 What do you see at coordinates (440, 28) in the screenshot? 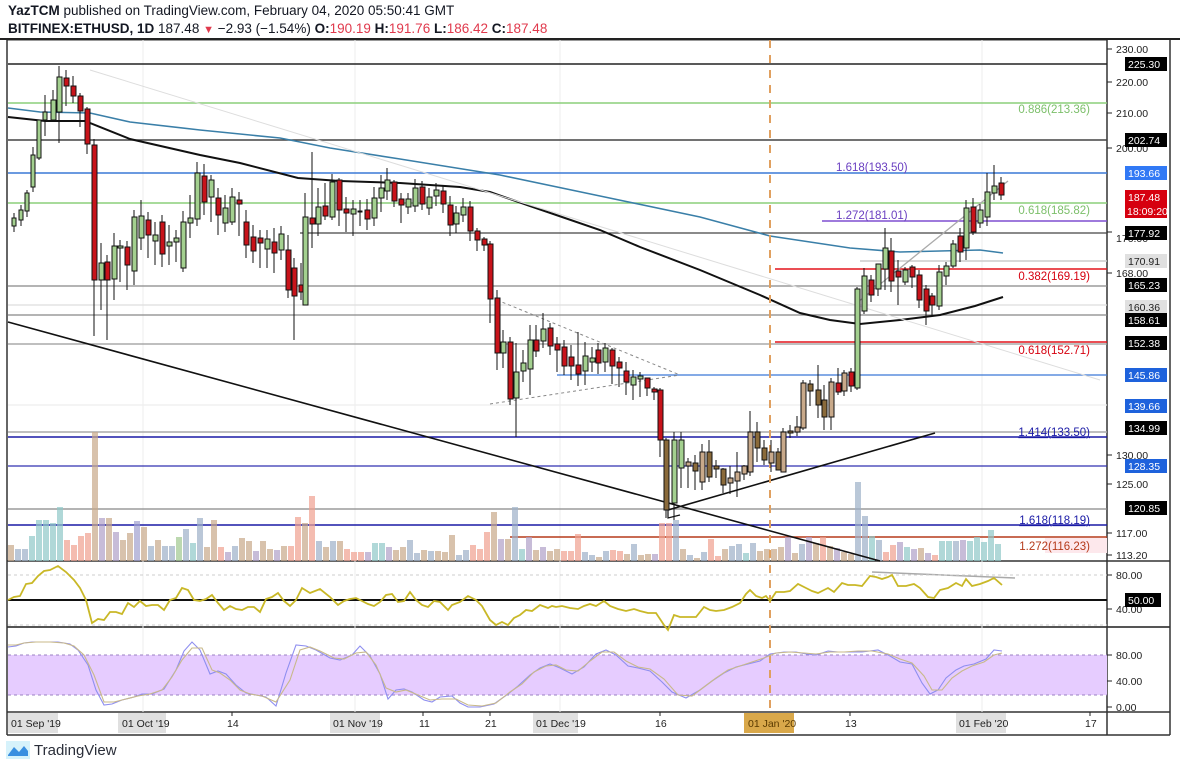
I see `low-label: L:` at bounding box center [440, 28].